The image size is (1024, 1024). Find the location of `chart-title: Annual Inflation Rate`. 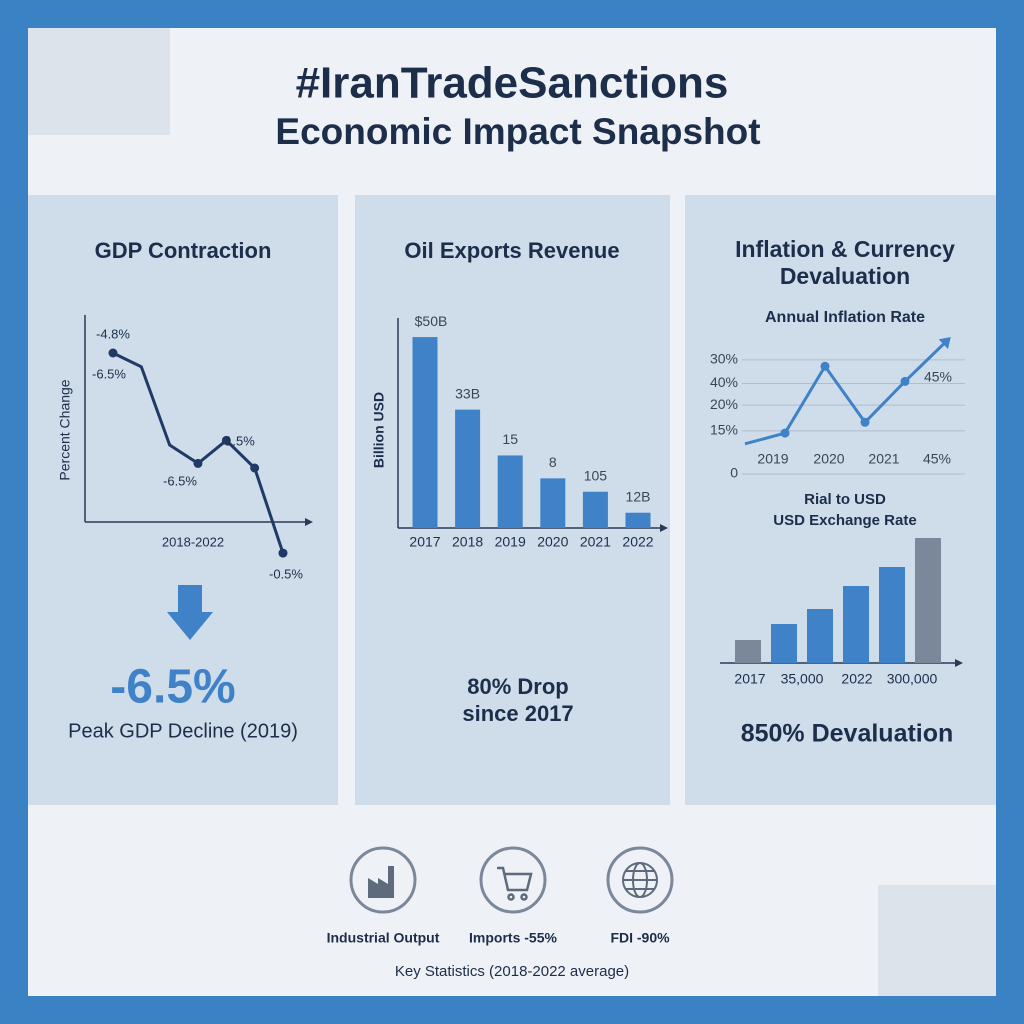

chart-title: Annual Inflation Rate is located at coordinates (845, 317).